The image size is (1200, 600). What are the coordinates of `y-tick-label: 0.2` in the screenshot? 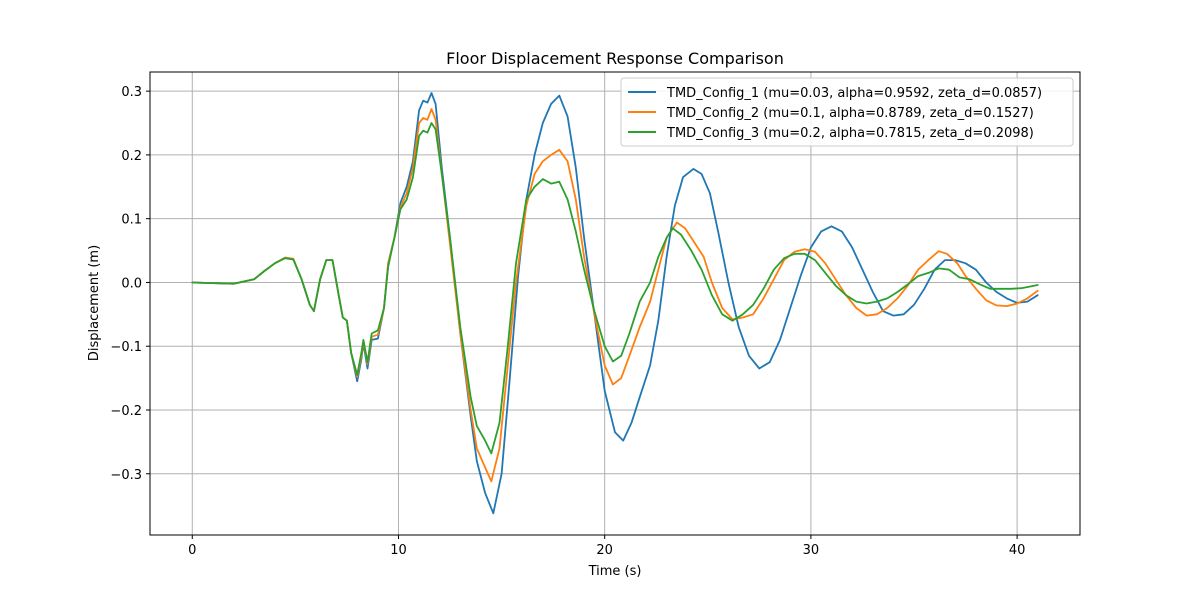 It's located at (131, 156).